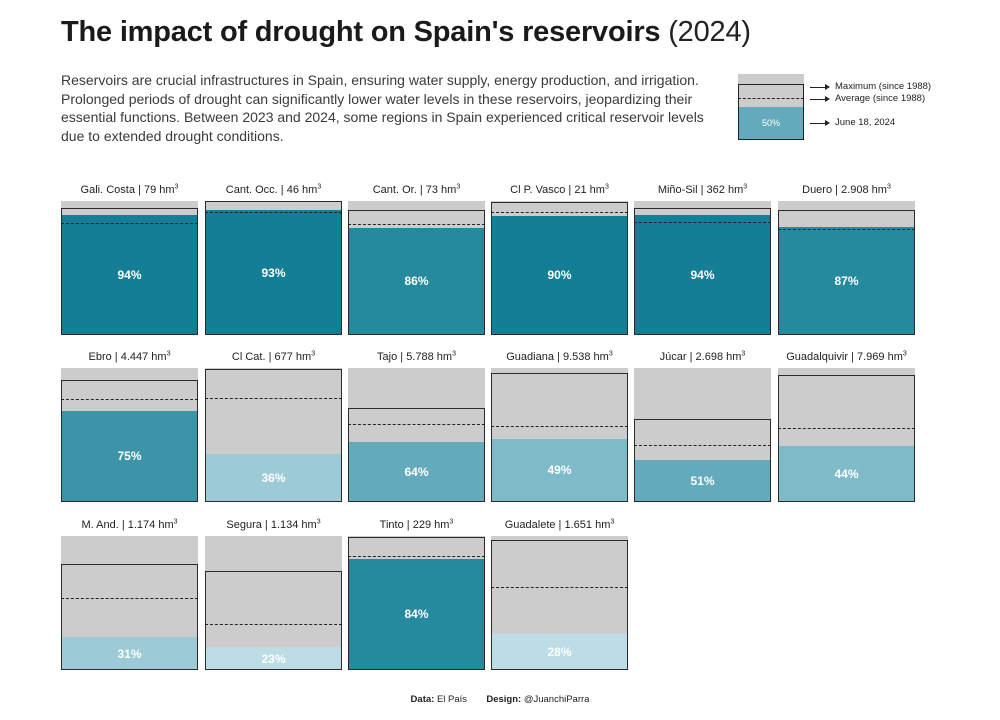  Describe the element at coordinates (576, 357) in the screenshot. I see `basin-capacity: 9.538` at that location.